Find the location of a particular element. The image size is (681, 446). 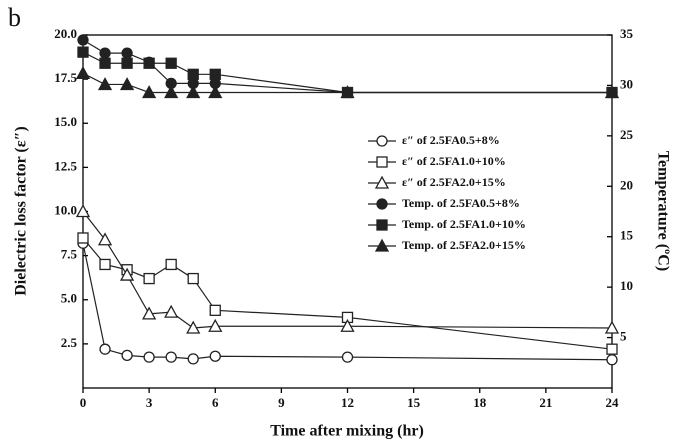

y2-axis-label: Temperature (ºC) is located at coordinates (662, 211).